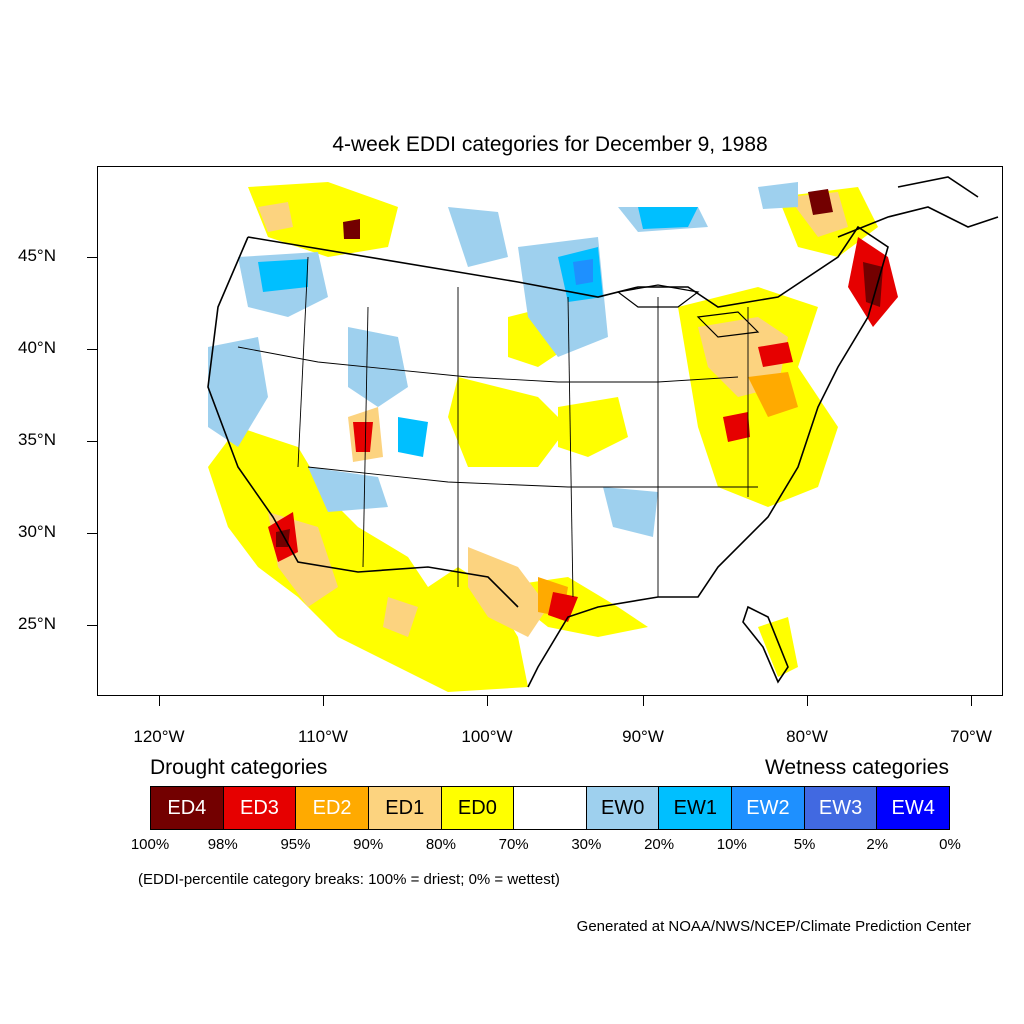 This screenshot has width=1024, height=1024. Describe the element at coordinates (150, 844) in the screenshot. I see `percent-break-label: 100%` at that location.